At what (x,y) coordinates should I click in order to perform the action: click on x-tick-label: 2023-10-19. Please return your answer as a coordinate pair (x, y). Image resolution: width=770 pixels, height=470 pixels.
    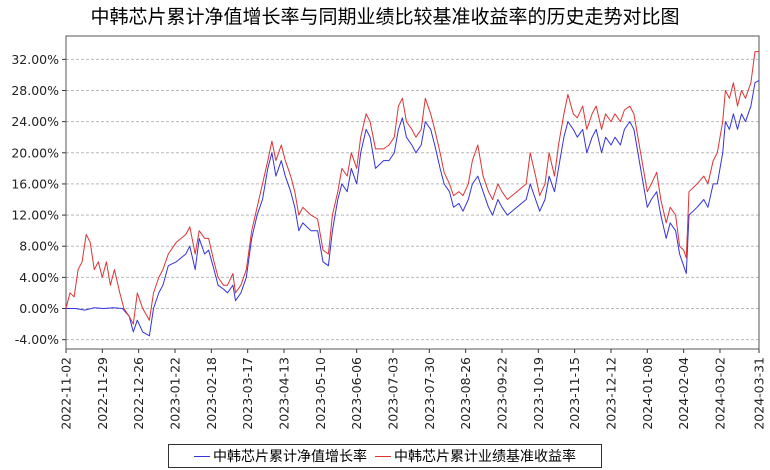
    Looking at the image, I should click on (538, 393).